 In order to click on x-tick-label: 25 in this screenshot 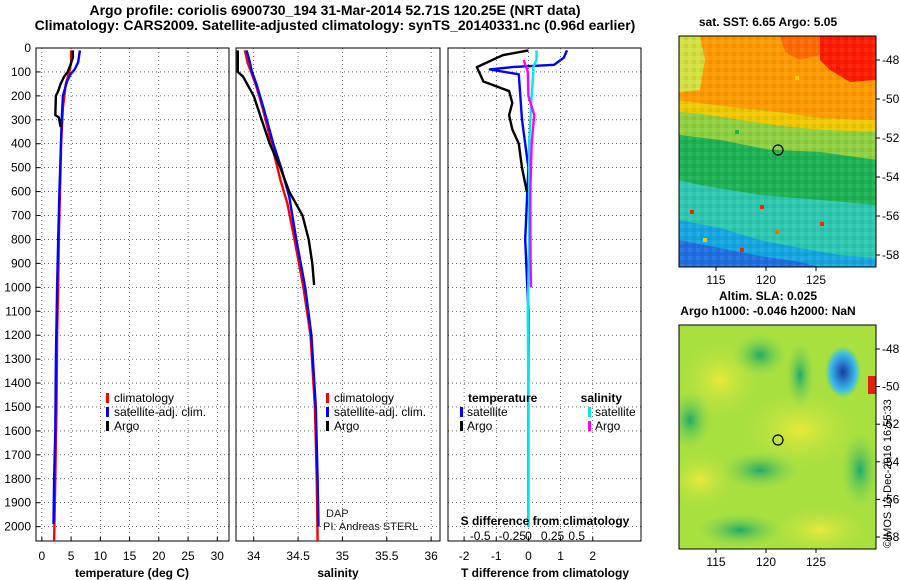, I will do `click(188, 556)`.